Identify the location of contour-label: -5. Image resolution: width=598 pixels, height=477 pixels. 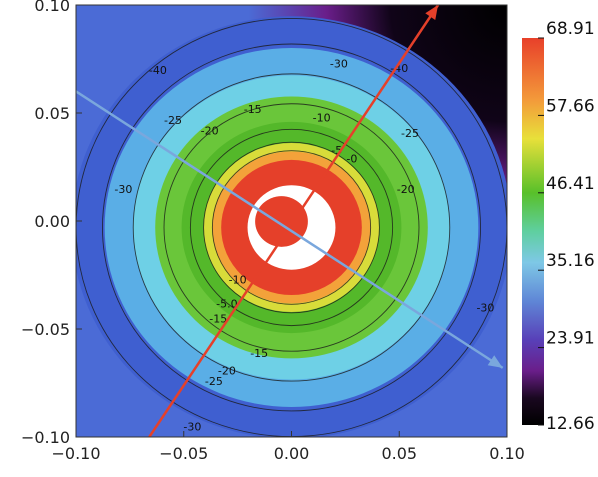
(336, 150).